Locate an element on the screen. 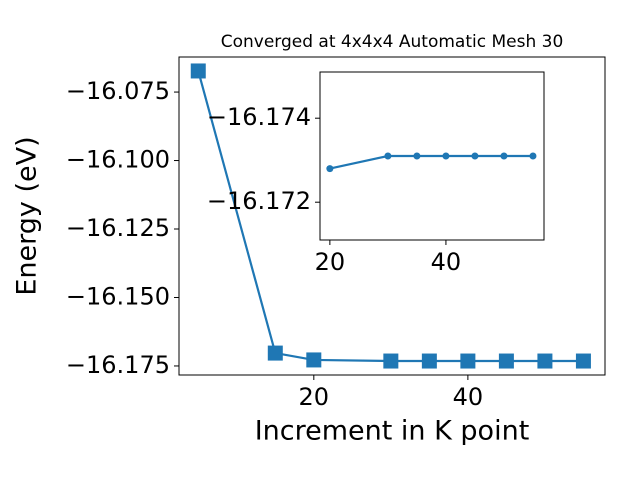 The height and width of the screenshot is (484, 640). y-axis-label: Energy (eV) is located at coordinates (27, 215).